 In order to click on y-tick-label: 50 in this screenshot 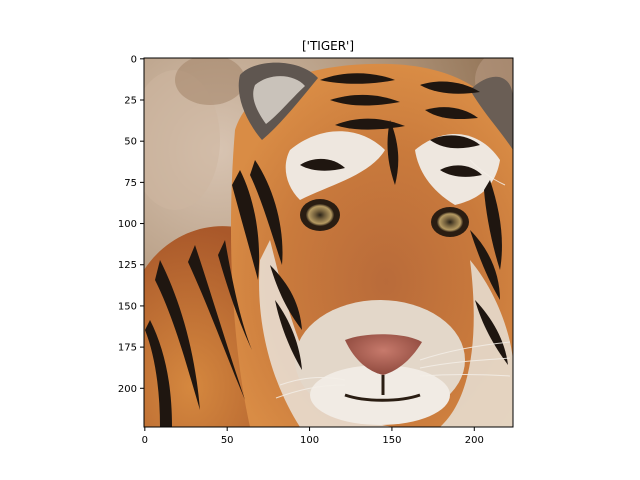, I will do `click(130, 142)`.